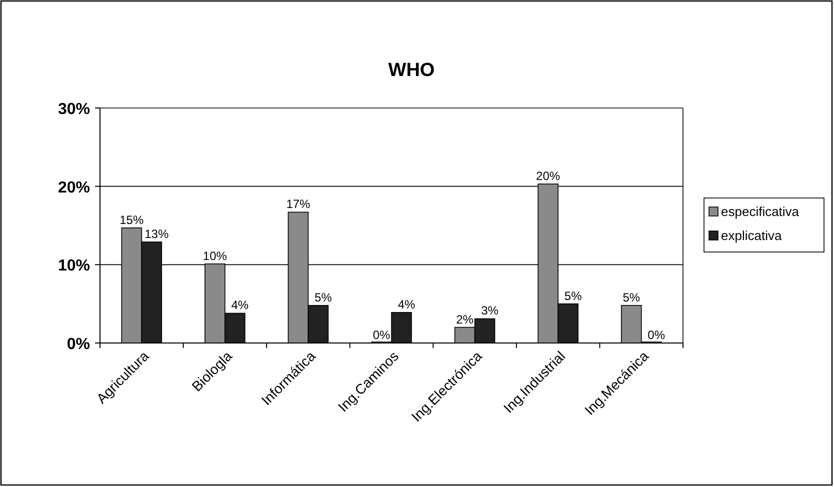 The height and width of the screenshot is (487, 834). What do you see at coordinates (74, 109) in the screenshot?
I see `y-tick-label: 30%` at bounding box center [74, 109].